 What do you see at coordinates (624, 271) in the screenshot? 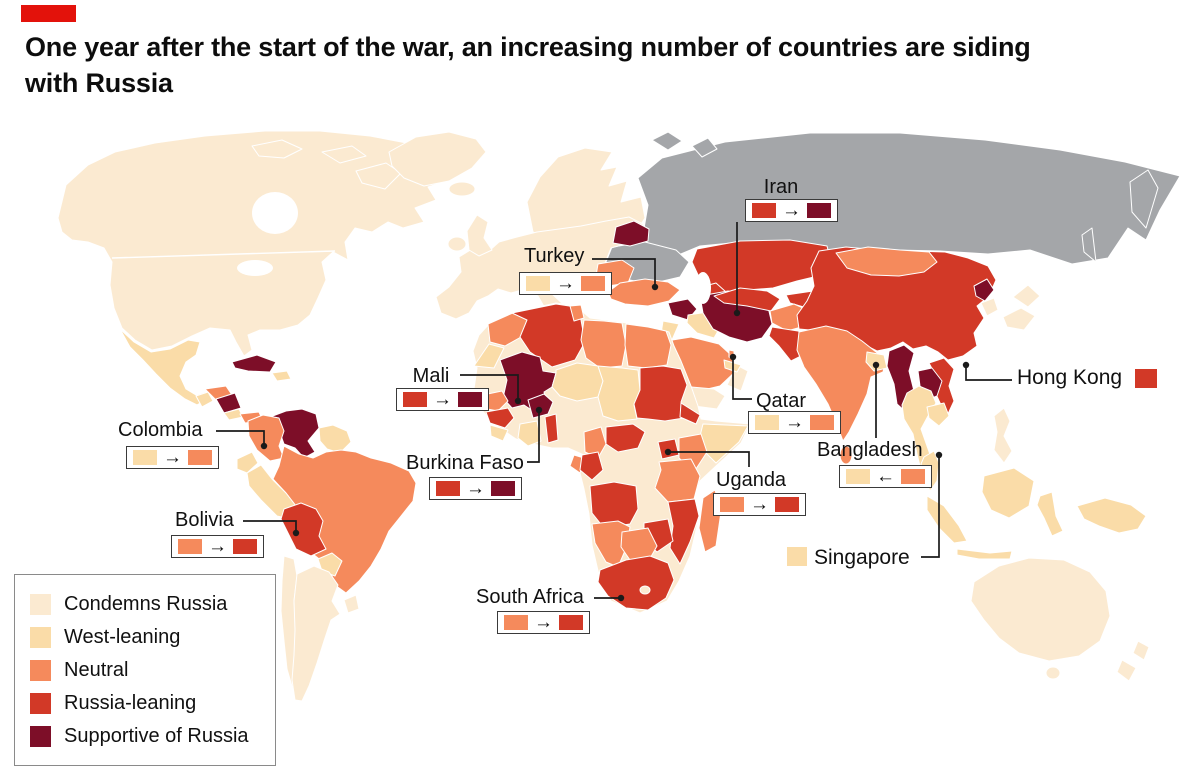
I see `connector-turkey` at bounding box center [624, 271].